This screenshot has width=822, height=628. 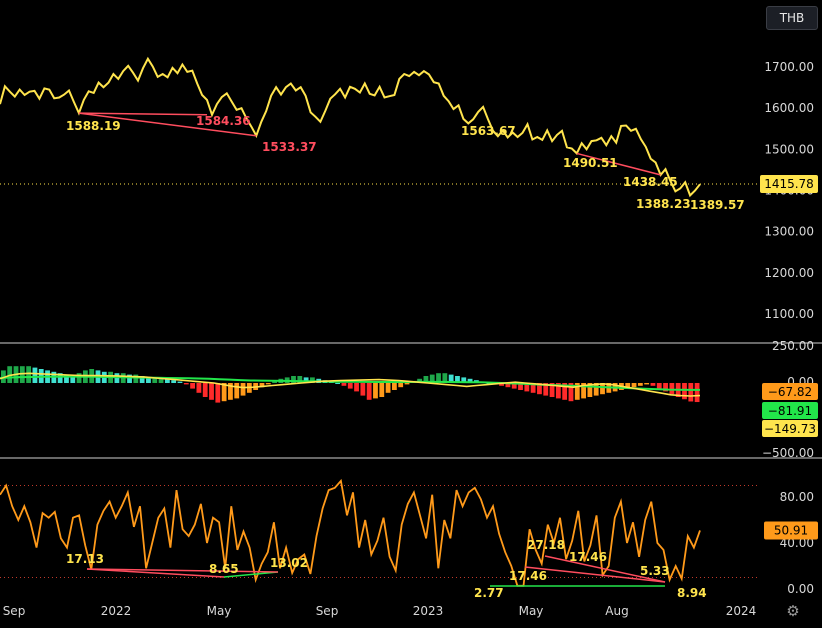 What do you see at coordinates (590, 163) in the screenshot?
I see `price-annotation-label: 1490.51` at bounding box center [590, 163].